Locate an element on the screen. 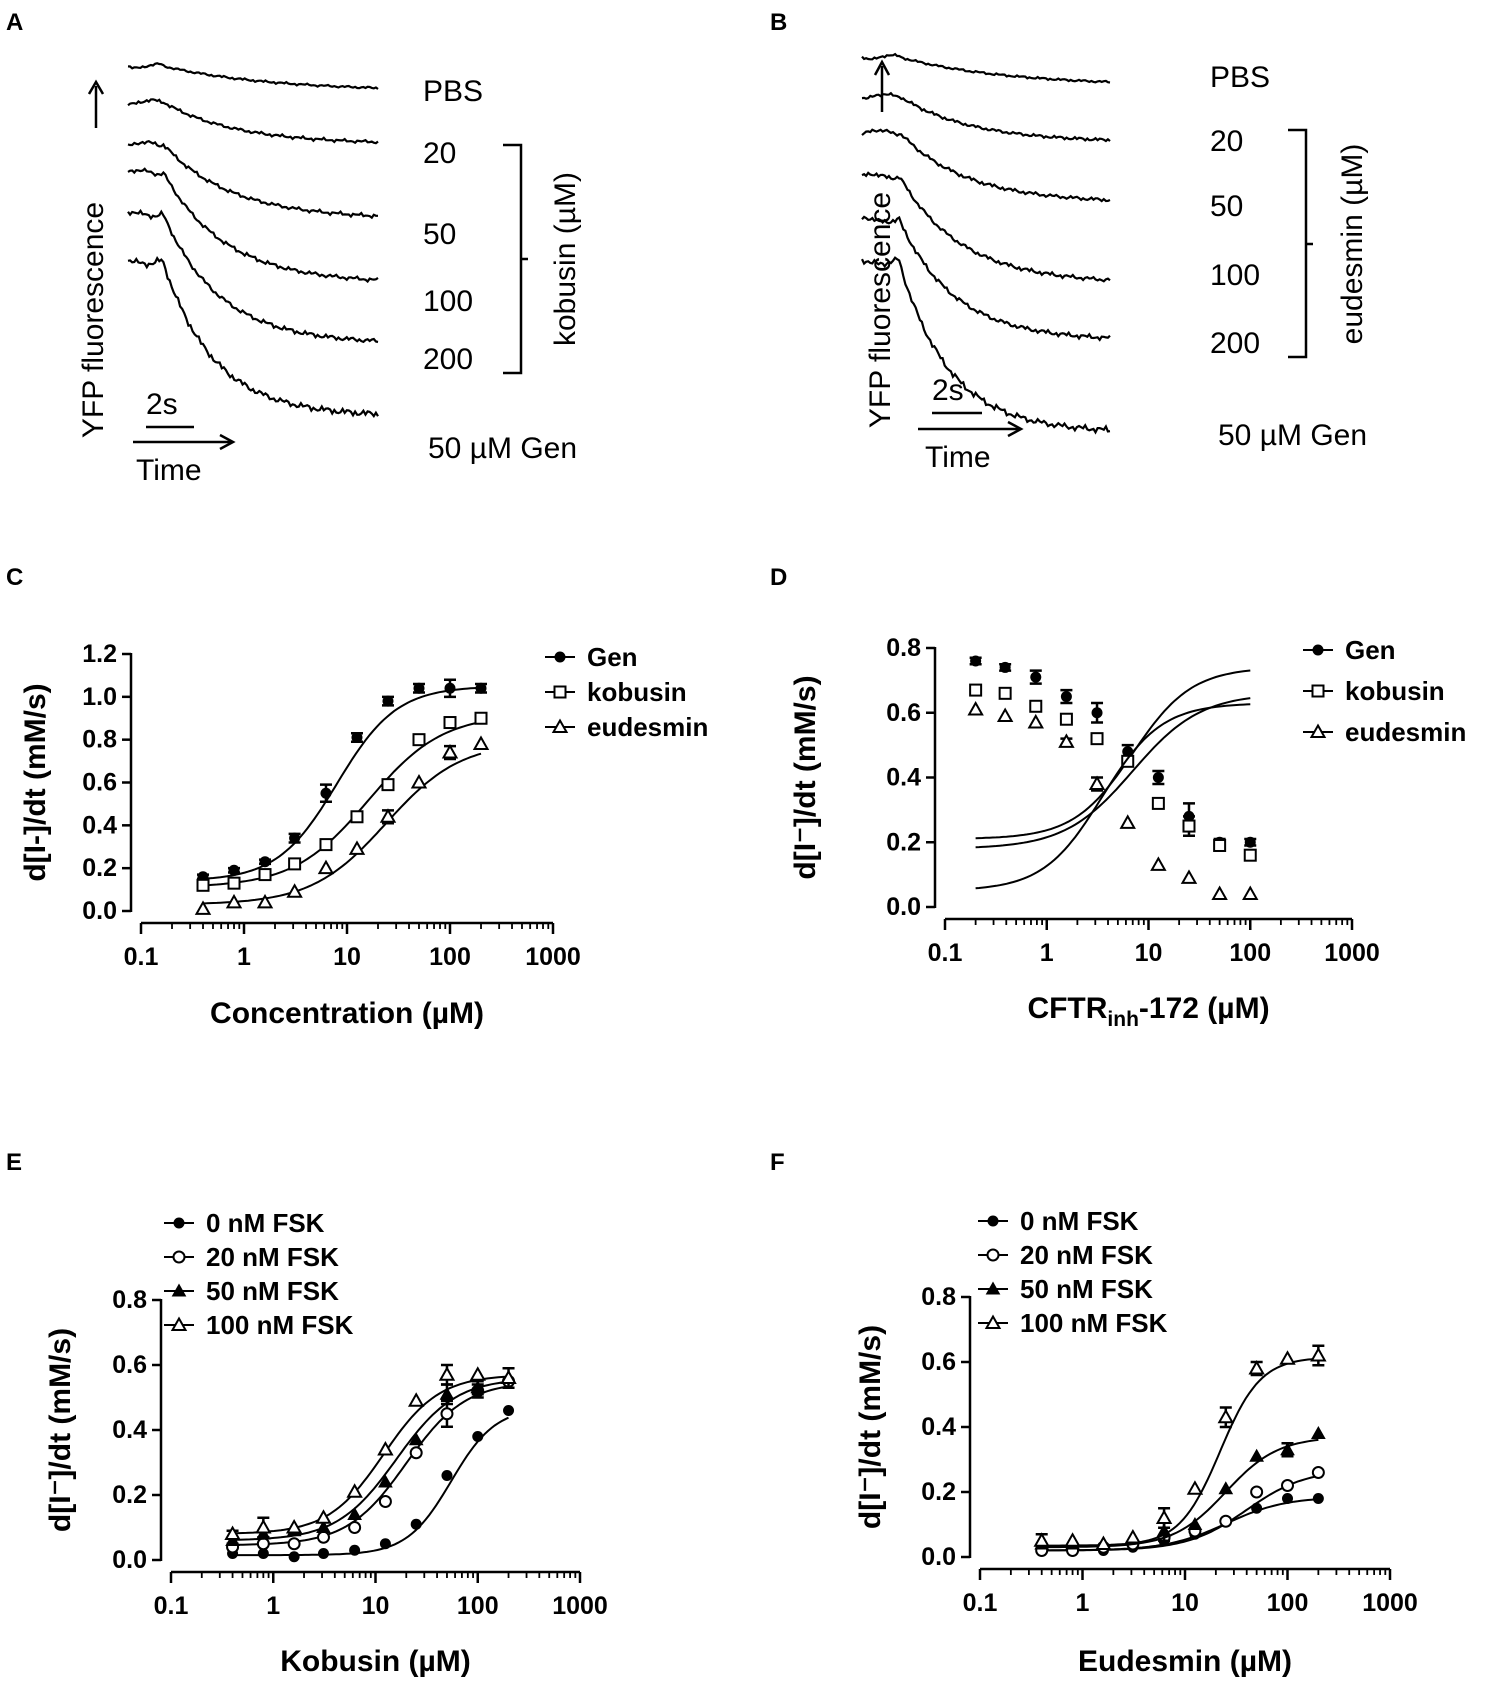 The image size is (1488, 1685). legend-label: Gen is located at coordinates (1370, 650).